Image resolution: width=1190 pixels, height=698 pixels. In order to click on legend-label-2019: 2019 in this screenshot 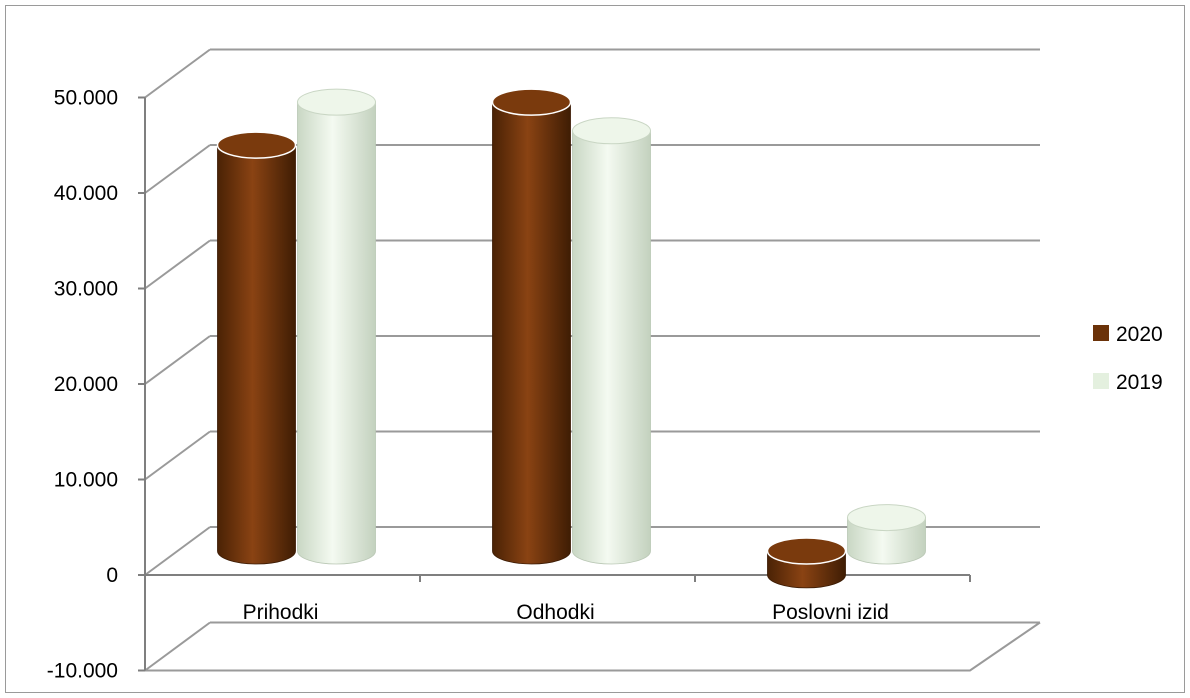, I will do `click(1139, 382)`.